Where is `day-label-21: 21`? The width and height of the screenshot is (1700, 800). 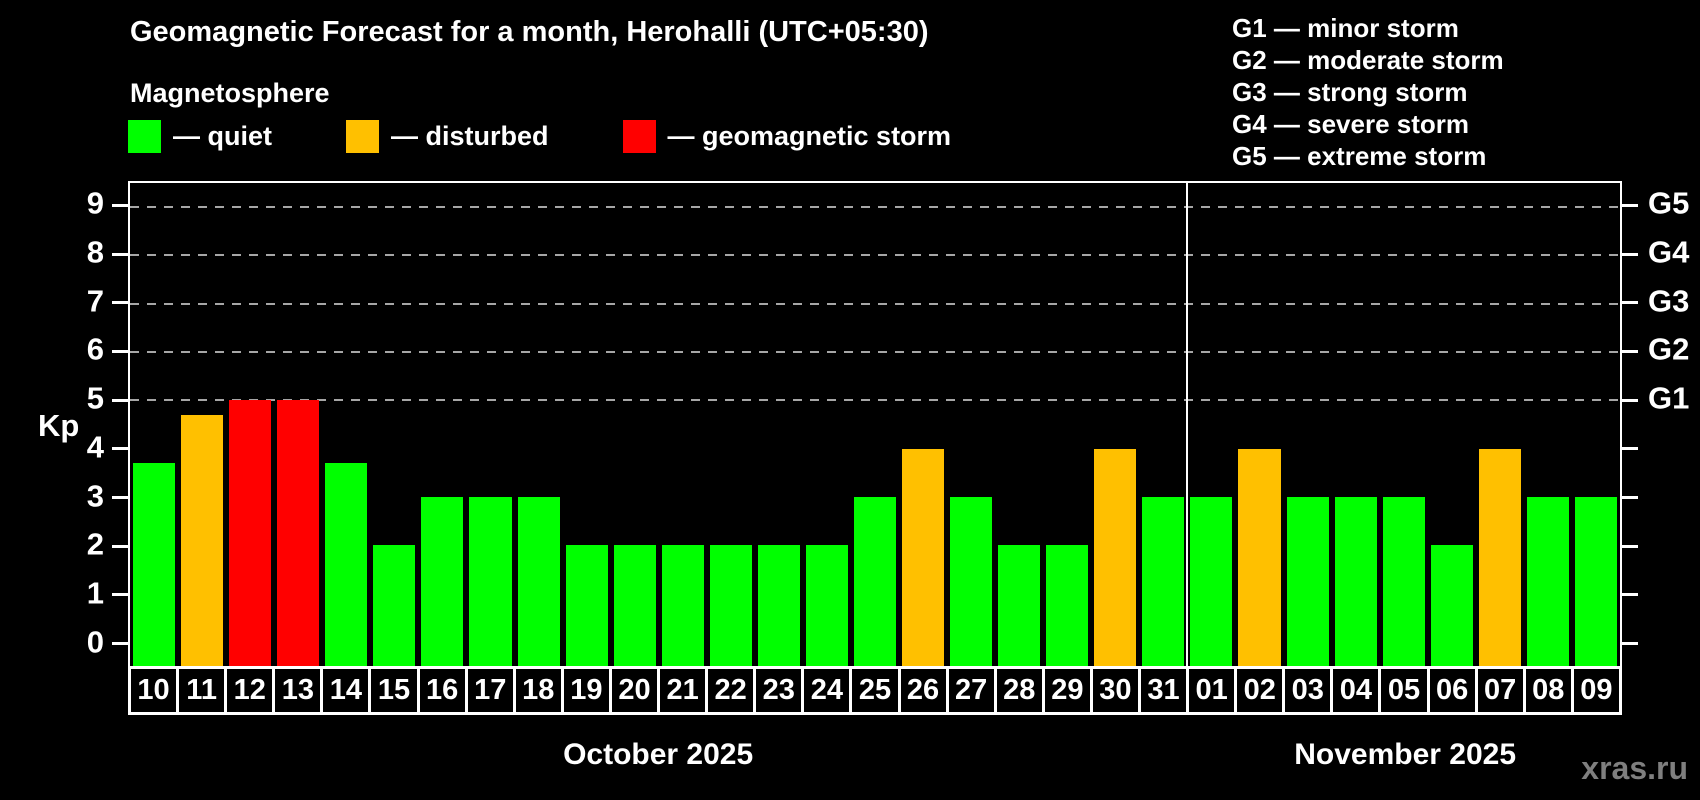
day-label-21: 21 is located at coordinates (683, 690).